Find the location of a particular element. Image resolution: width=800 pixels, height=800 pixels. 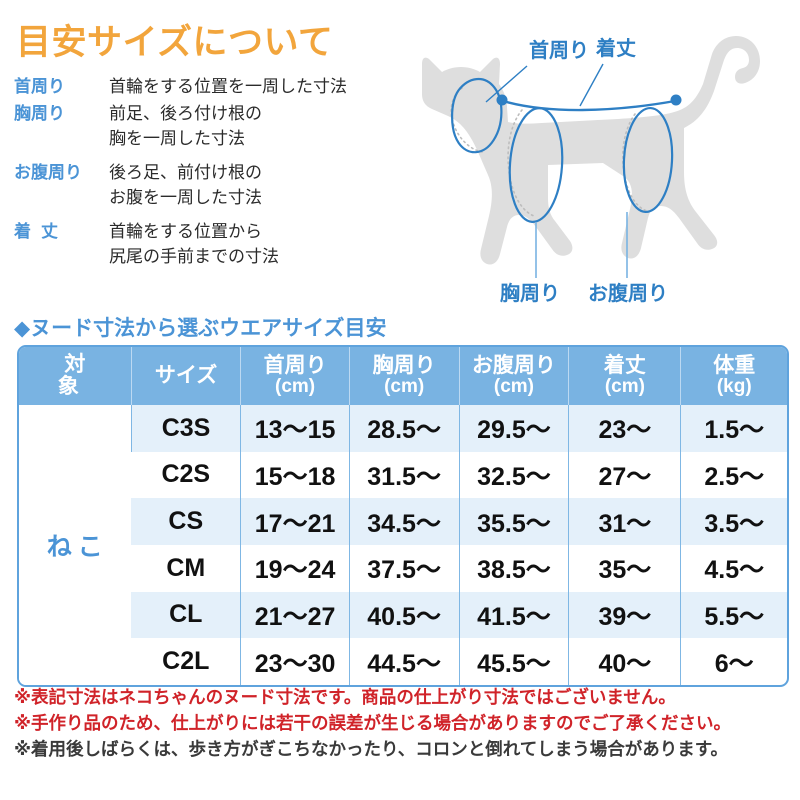

cell-chest: 37.5〜 is located at coordinates (404, 568).